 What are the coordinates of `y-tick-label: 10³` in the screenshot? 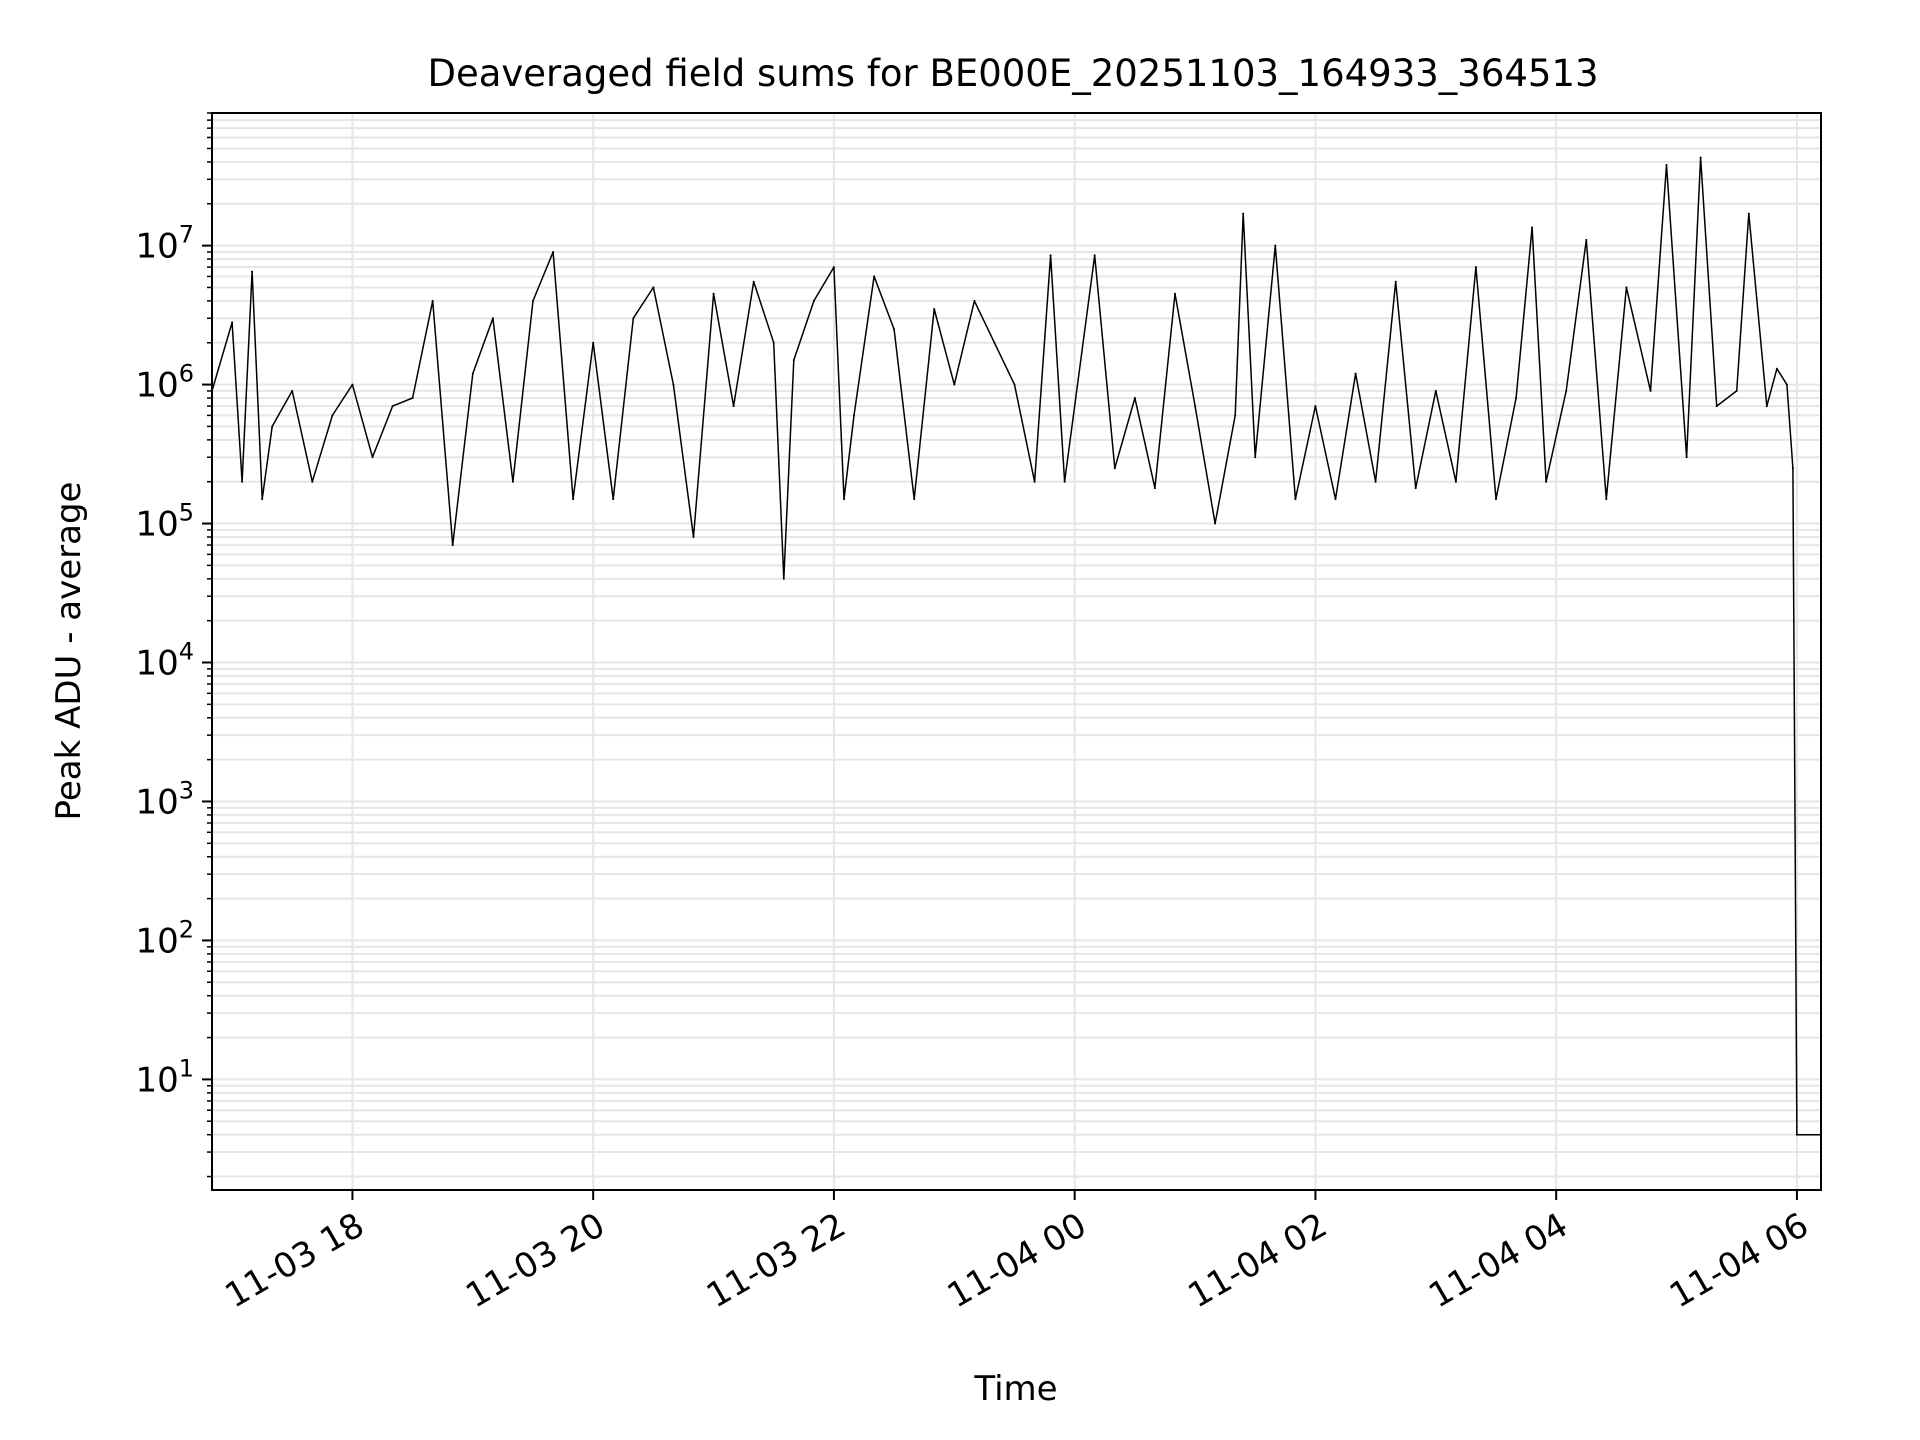 It's located at (164, 799).